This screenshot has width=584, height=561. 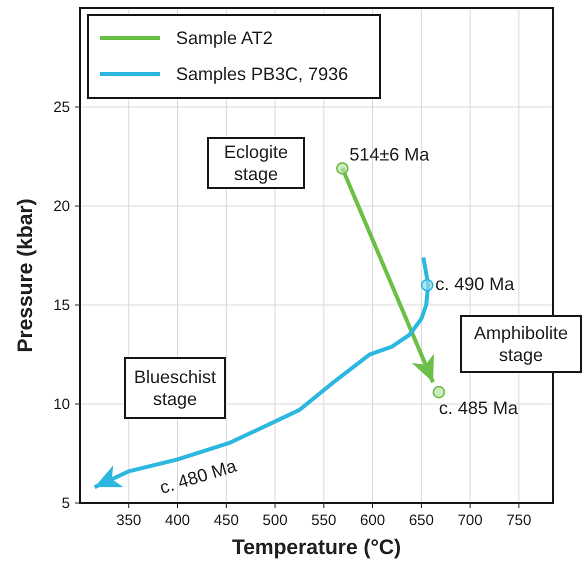 What do you see at coordinates (198, 476) in the screenshot?
I see `annotation: c. 480 Ma` at bounding box center [198, 476].